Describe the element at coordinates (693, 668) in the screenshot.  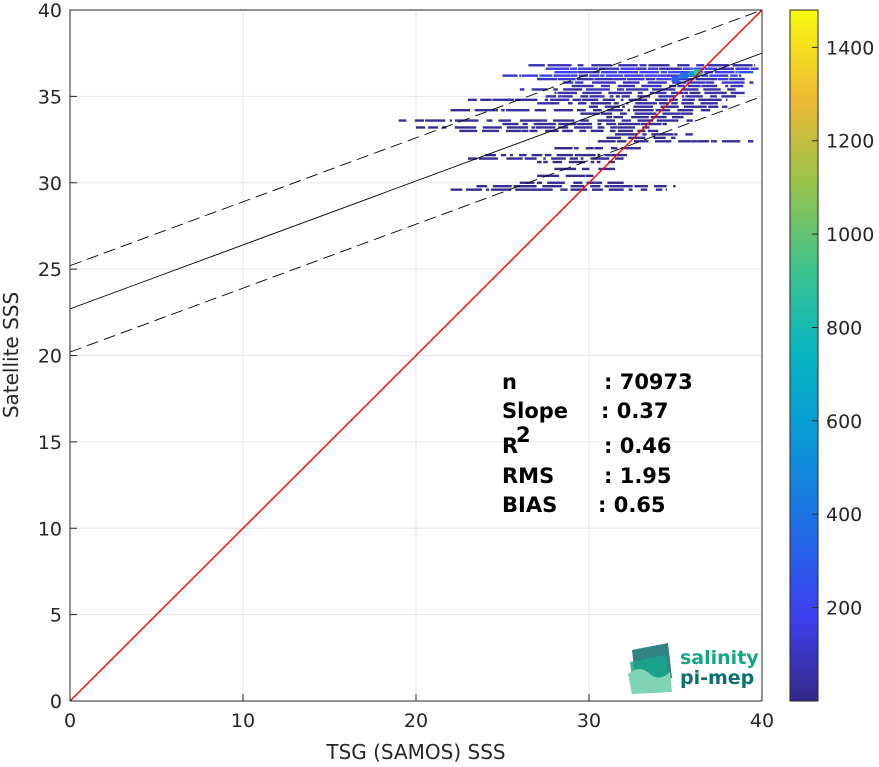
I see `salinity-pi-mep-logo: salinity pi-mep` at that location.